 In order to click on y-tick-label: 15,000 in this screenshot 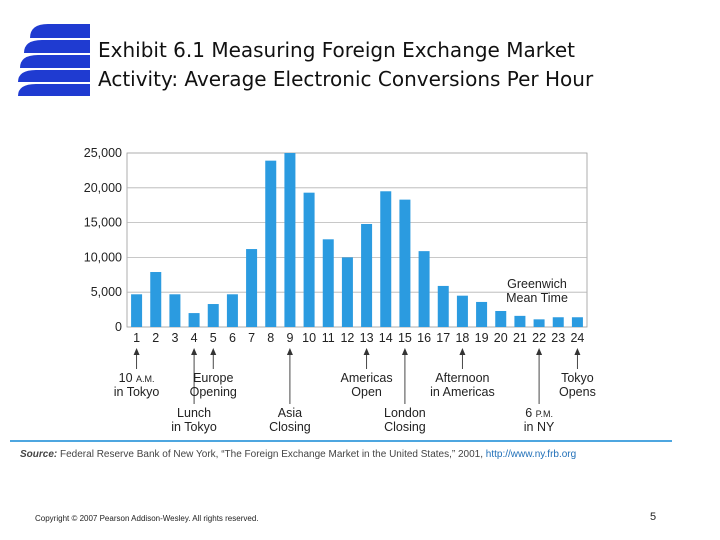, I will do `click(103, 223)`.